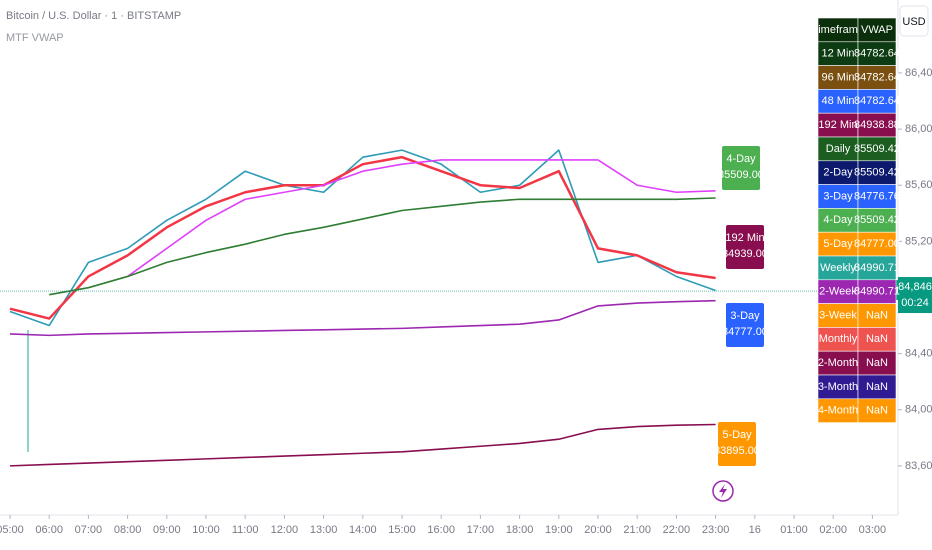  What do you see at coordinates (93, 16) in the screenshot?
I see `symbol-title: Bitcoin / U.S. Dollar · 1 · BITSTAMP` at bounding box center [93, 16].